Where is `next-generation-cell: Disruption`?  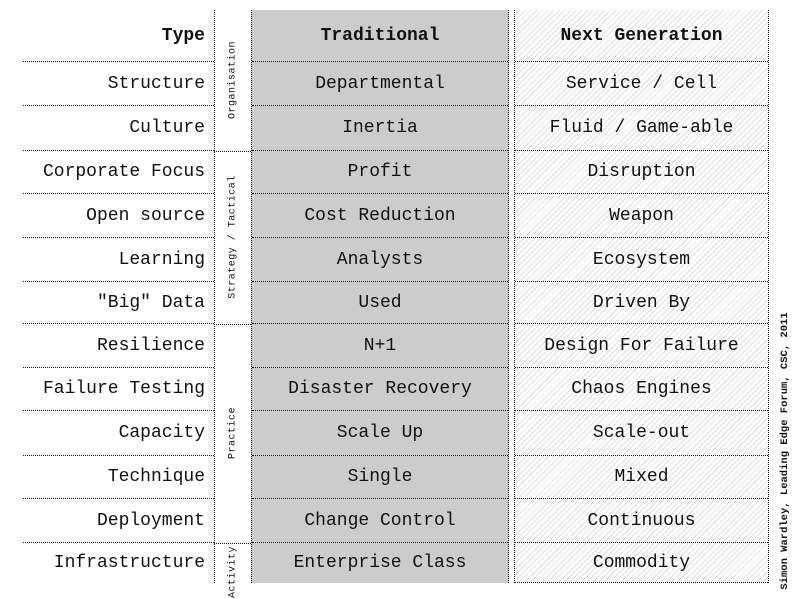
next-generation-cell: Disruption is located at coordinates (641, 172).